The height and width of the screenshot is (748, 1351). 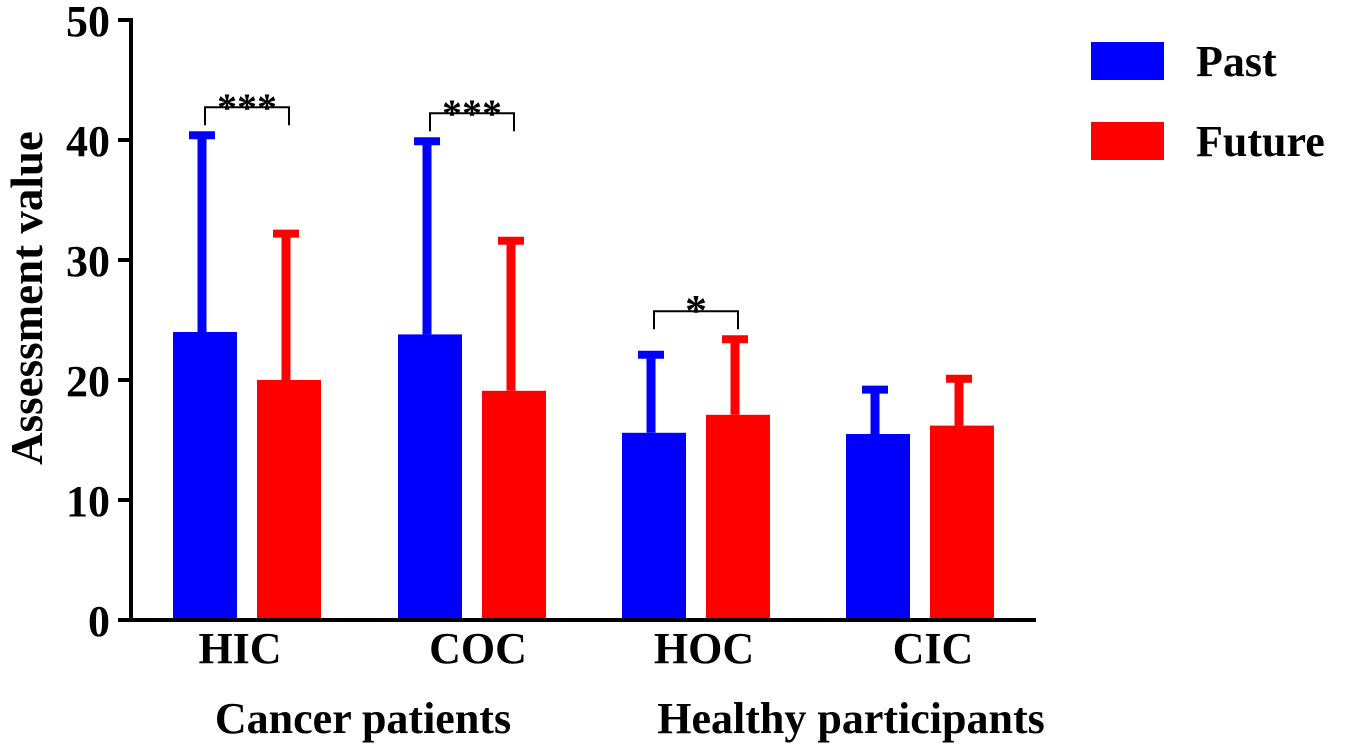 What do you see at coordinates (738, 517) in the screenshot?
I see `bar-future-hoc` at bounding box center [738, 517].